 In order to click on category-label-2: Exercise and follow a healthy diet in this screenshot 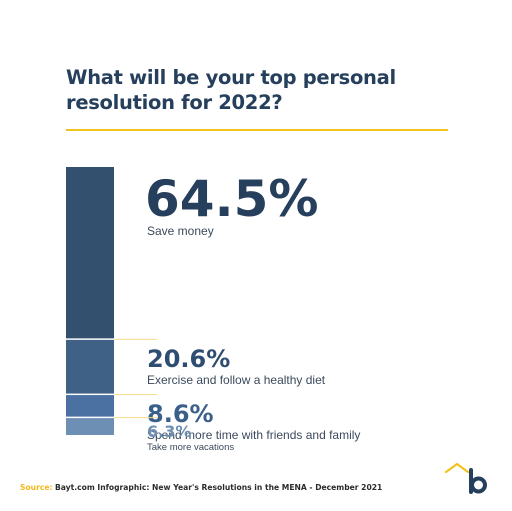, I will do `click(236, 380)`.